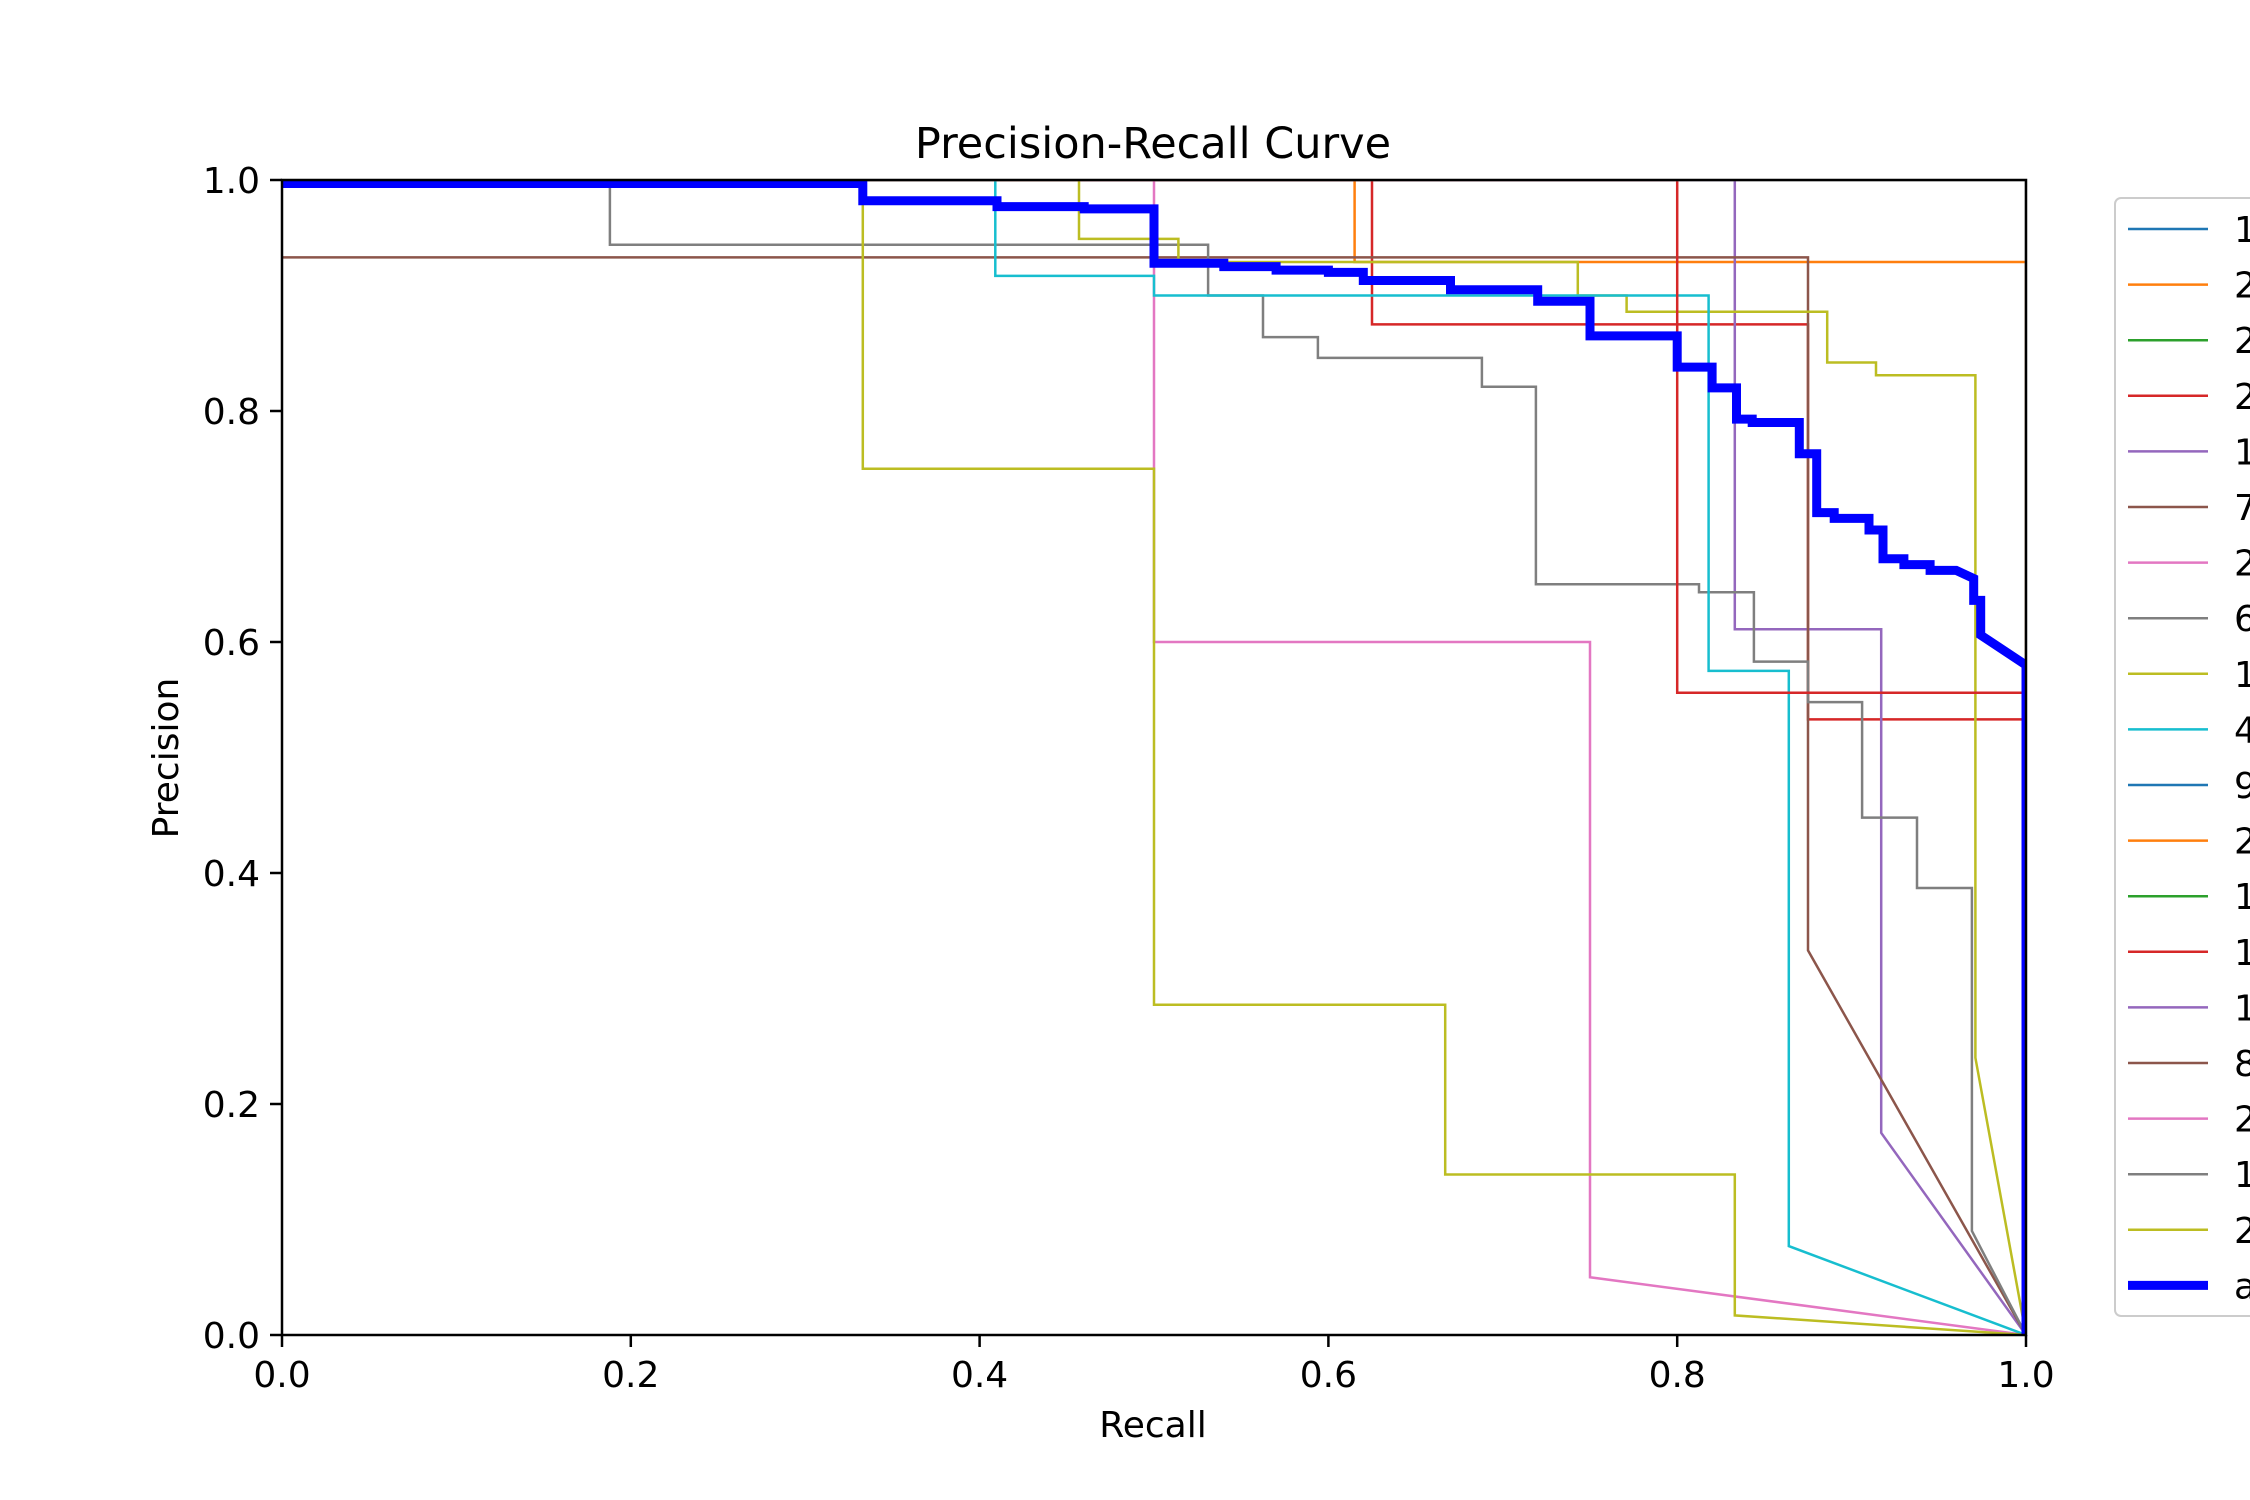 This screenshot has height=1500, width=2250. I want to click on legend-label: 7, so click(2242, 508).